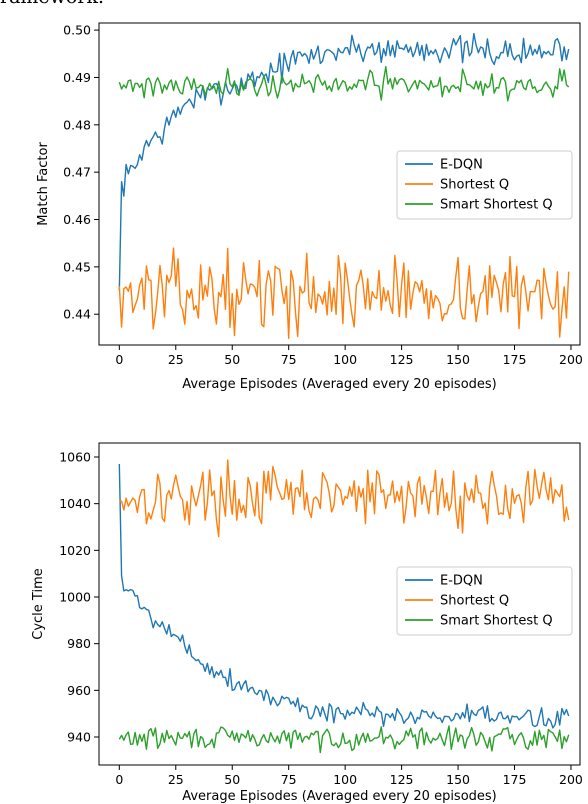  I want to click on y-tick-label: 1060, so click(75, 457).